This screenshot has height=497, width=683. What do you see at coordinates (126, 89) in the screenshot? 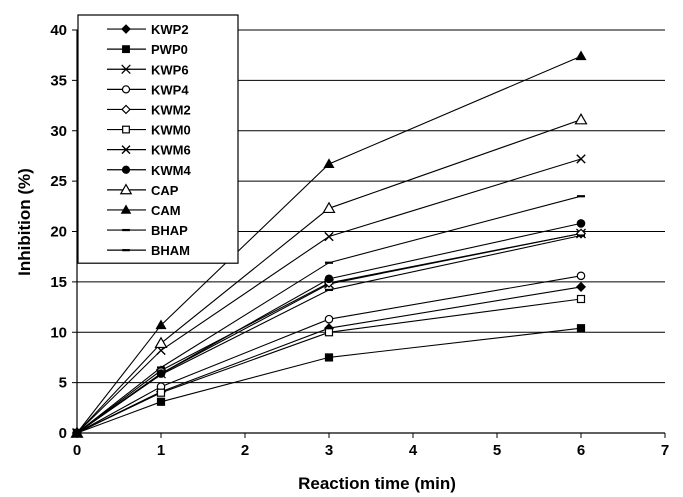
I see `legend-marker-kwp4` at bounding box center [126, 89].